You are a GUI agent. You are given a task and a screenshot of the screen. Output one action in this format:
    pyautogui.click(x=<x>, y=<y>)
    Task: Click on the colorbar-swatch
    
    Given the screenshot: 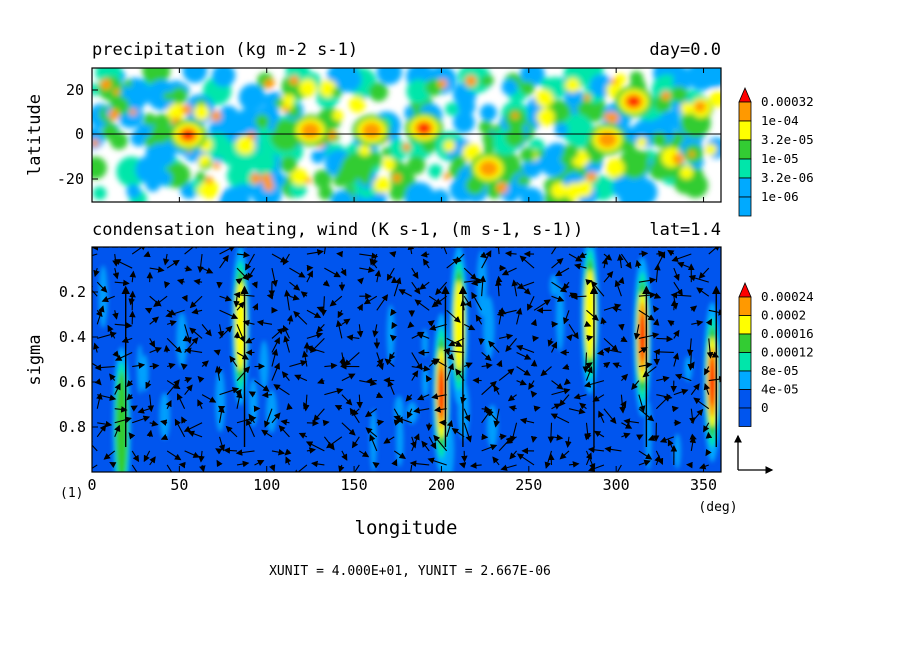 What is the action you would take?
    pyautogui.click(x=745, y=399)
    